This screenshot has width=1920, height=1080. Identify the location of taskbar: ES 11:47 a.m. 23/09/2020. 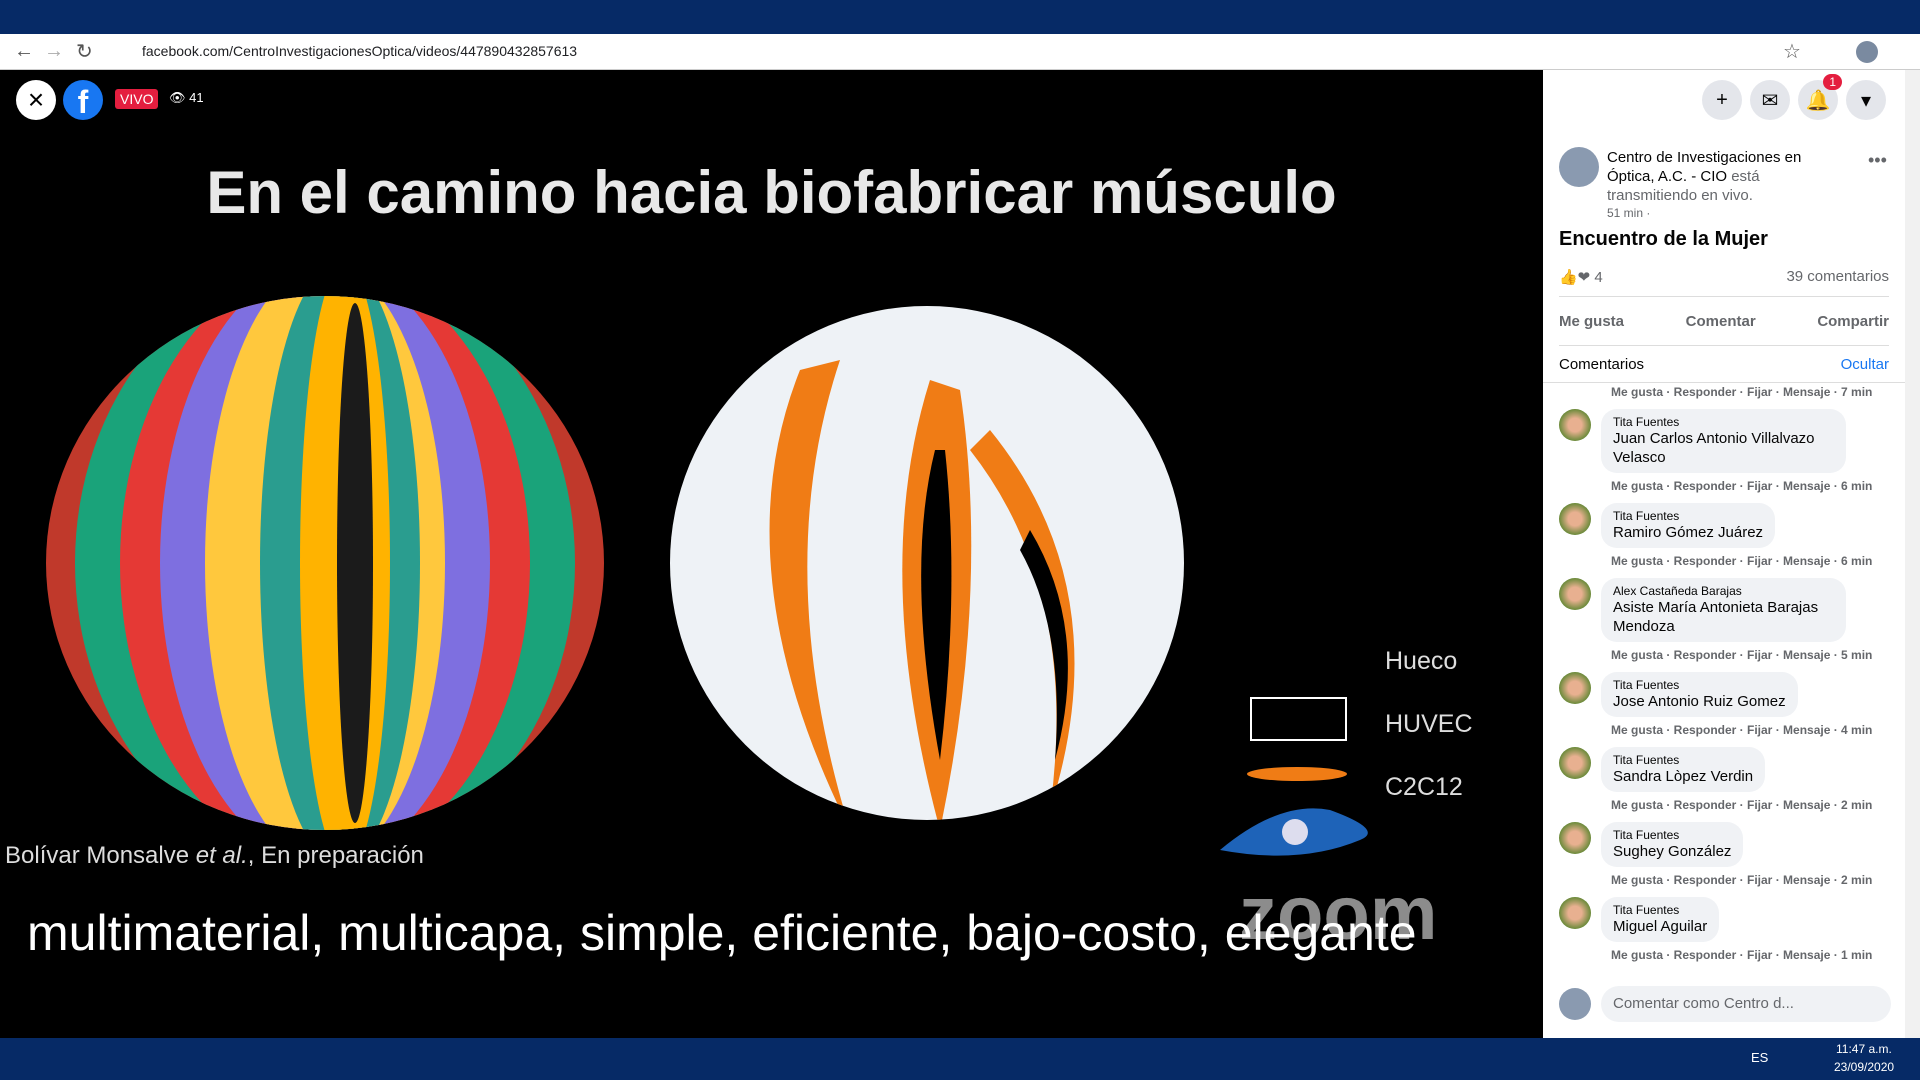
(960, 1059).